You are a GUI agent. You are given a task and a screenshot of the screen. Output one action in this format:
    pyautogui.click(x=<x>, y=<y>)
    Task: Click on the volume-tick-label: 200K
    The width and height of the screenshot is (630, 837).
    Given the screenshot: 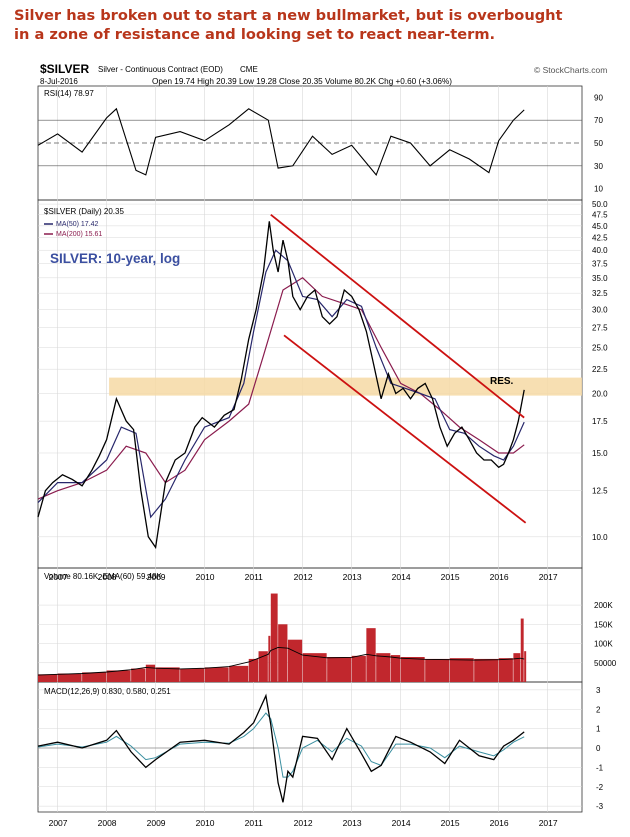 What is the action you would take?
    pyautogui.click(x=603, y=605)
    